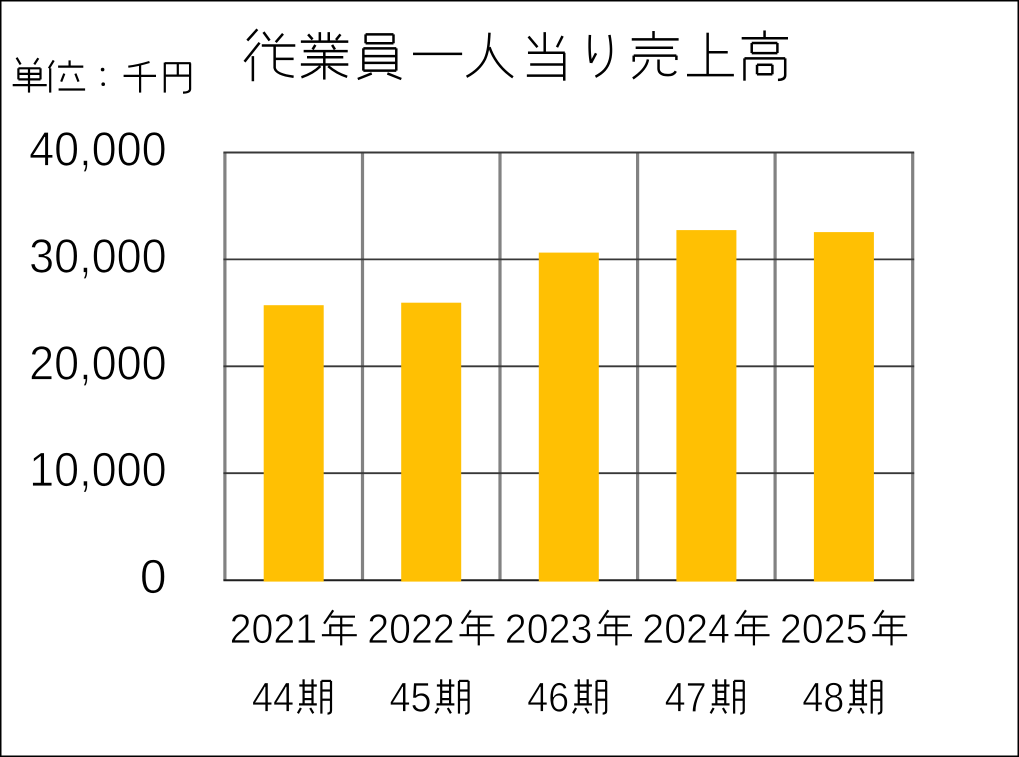 The width and height of the screenshot is (1019, 757). Describe the element at coordinates (273, 696) in the screenshot. I see `svg-text: 44` at that location.